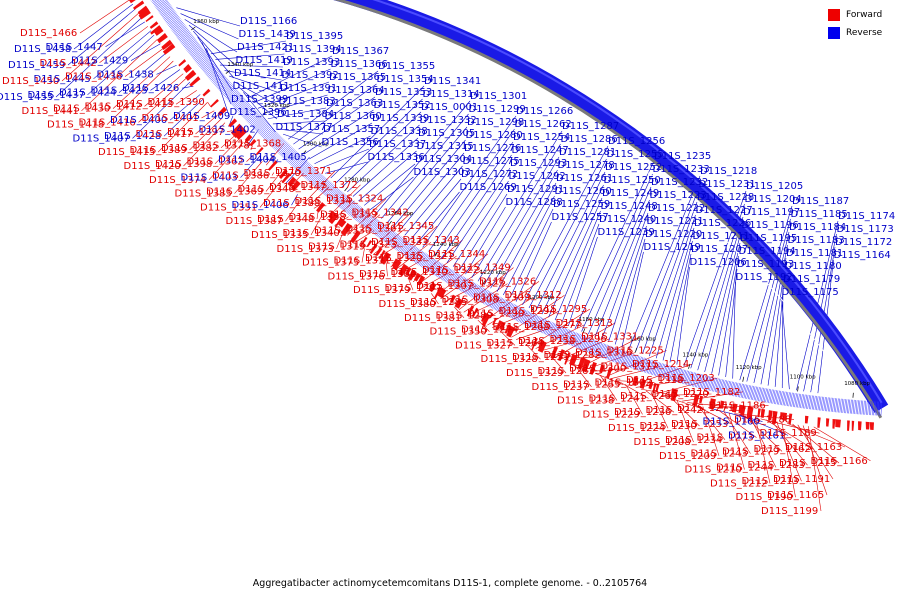  Describe the element at coordinates (285, 219) in the screenshot. I see `gene-label: D11S_1348` at that location.